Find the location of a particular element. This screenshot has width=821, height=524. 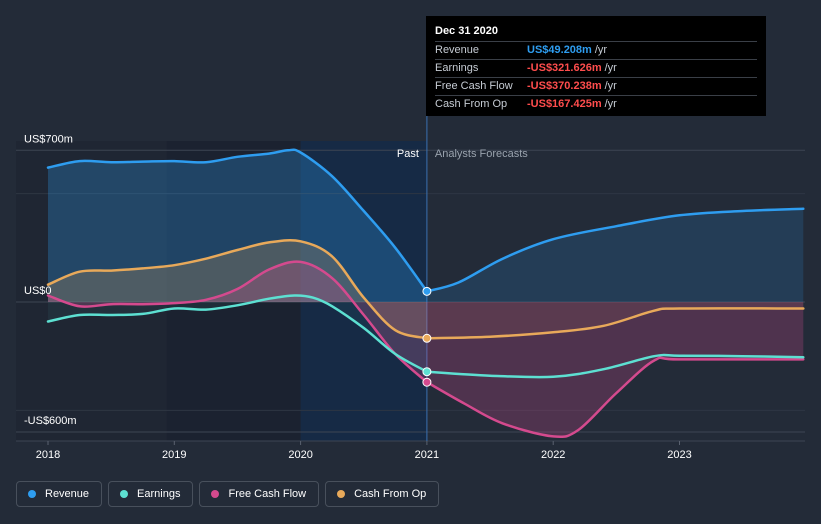

x-tick-label: 2023 is located at coordinates (679, 455).